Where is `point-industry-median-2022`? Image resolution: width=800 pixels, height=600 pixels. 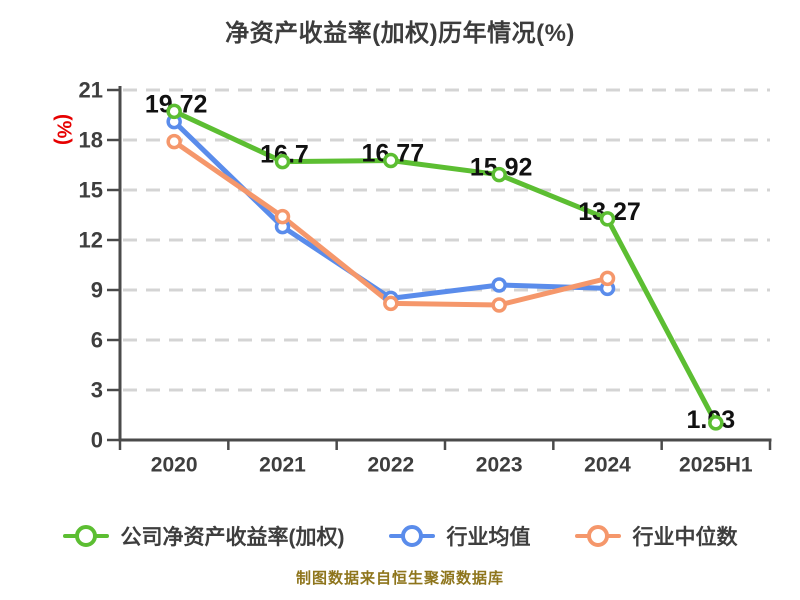 point-industry-median-2022 is located at coordinates (391, 303).